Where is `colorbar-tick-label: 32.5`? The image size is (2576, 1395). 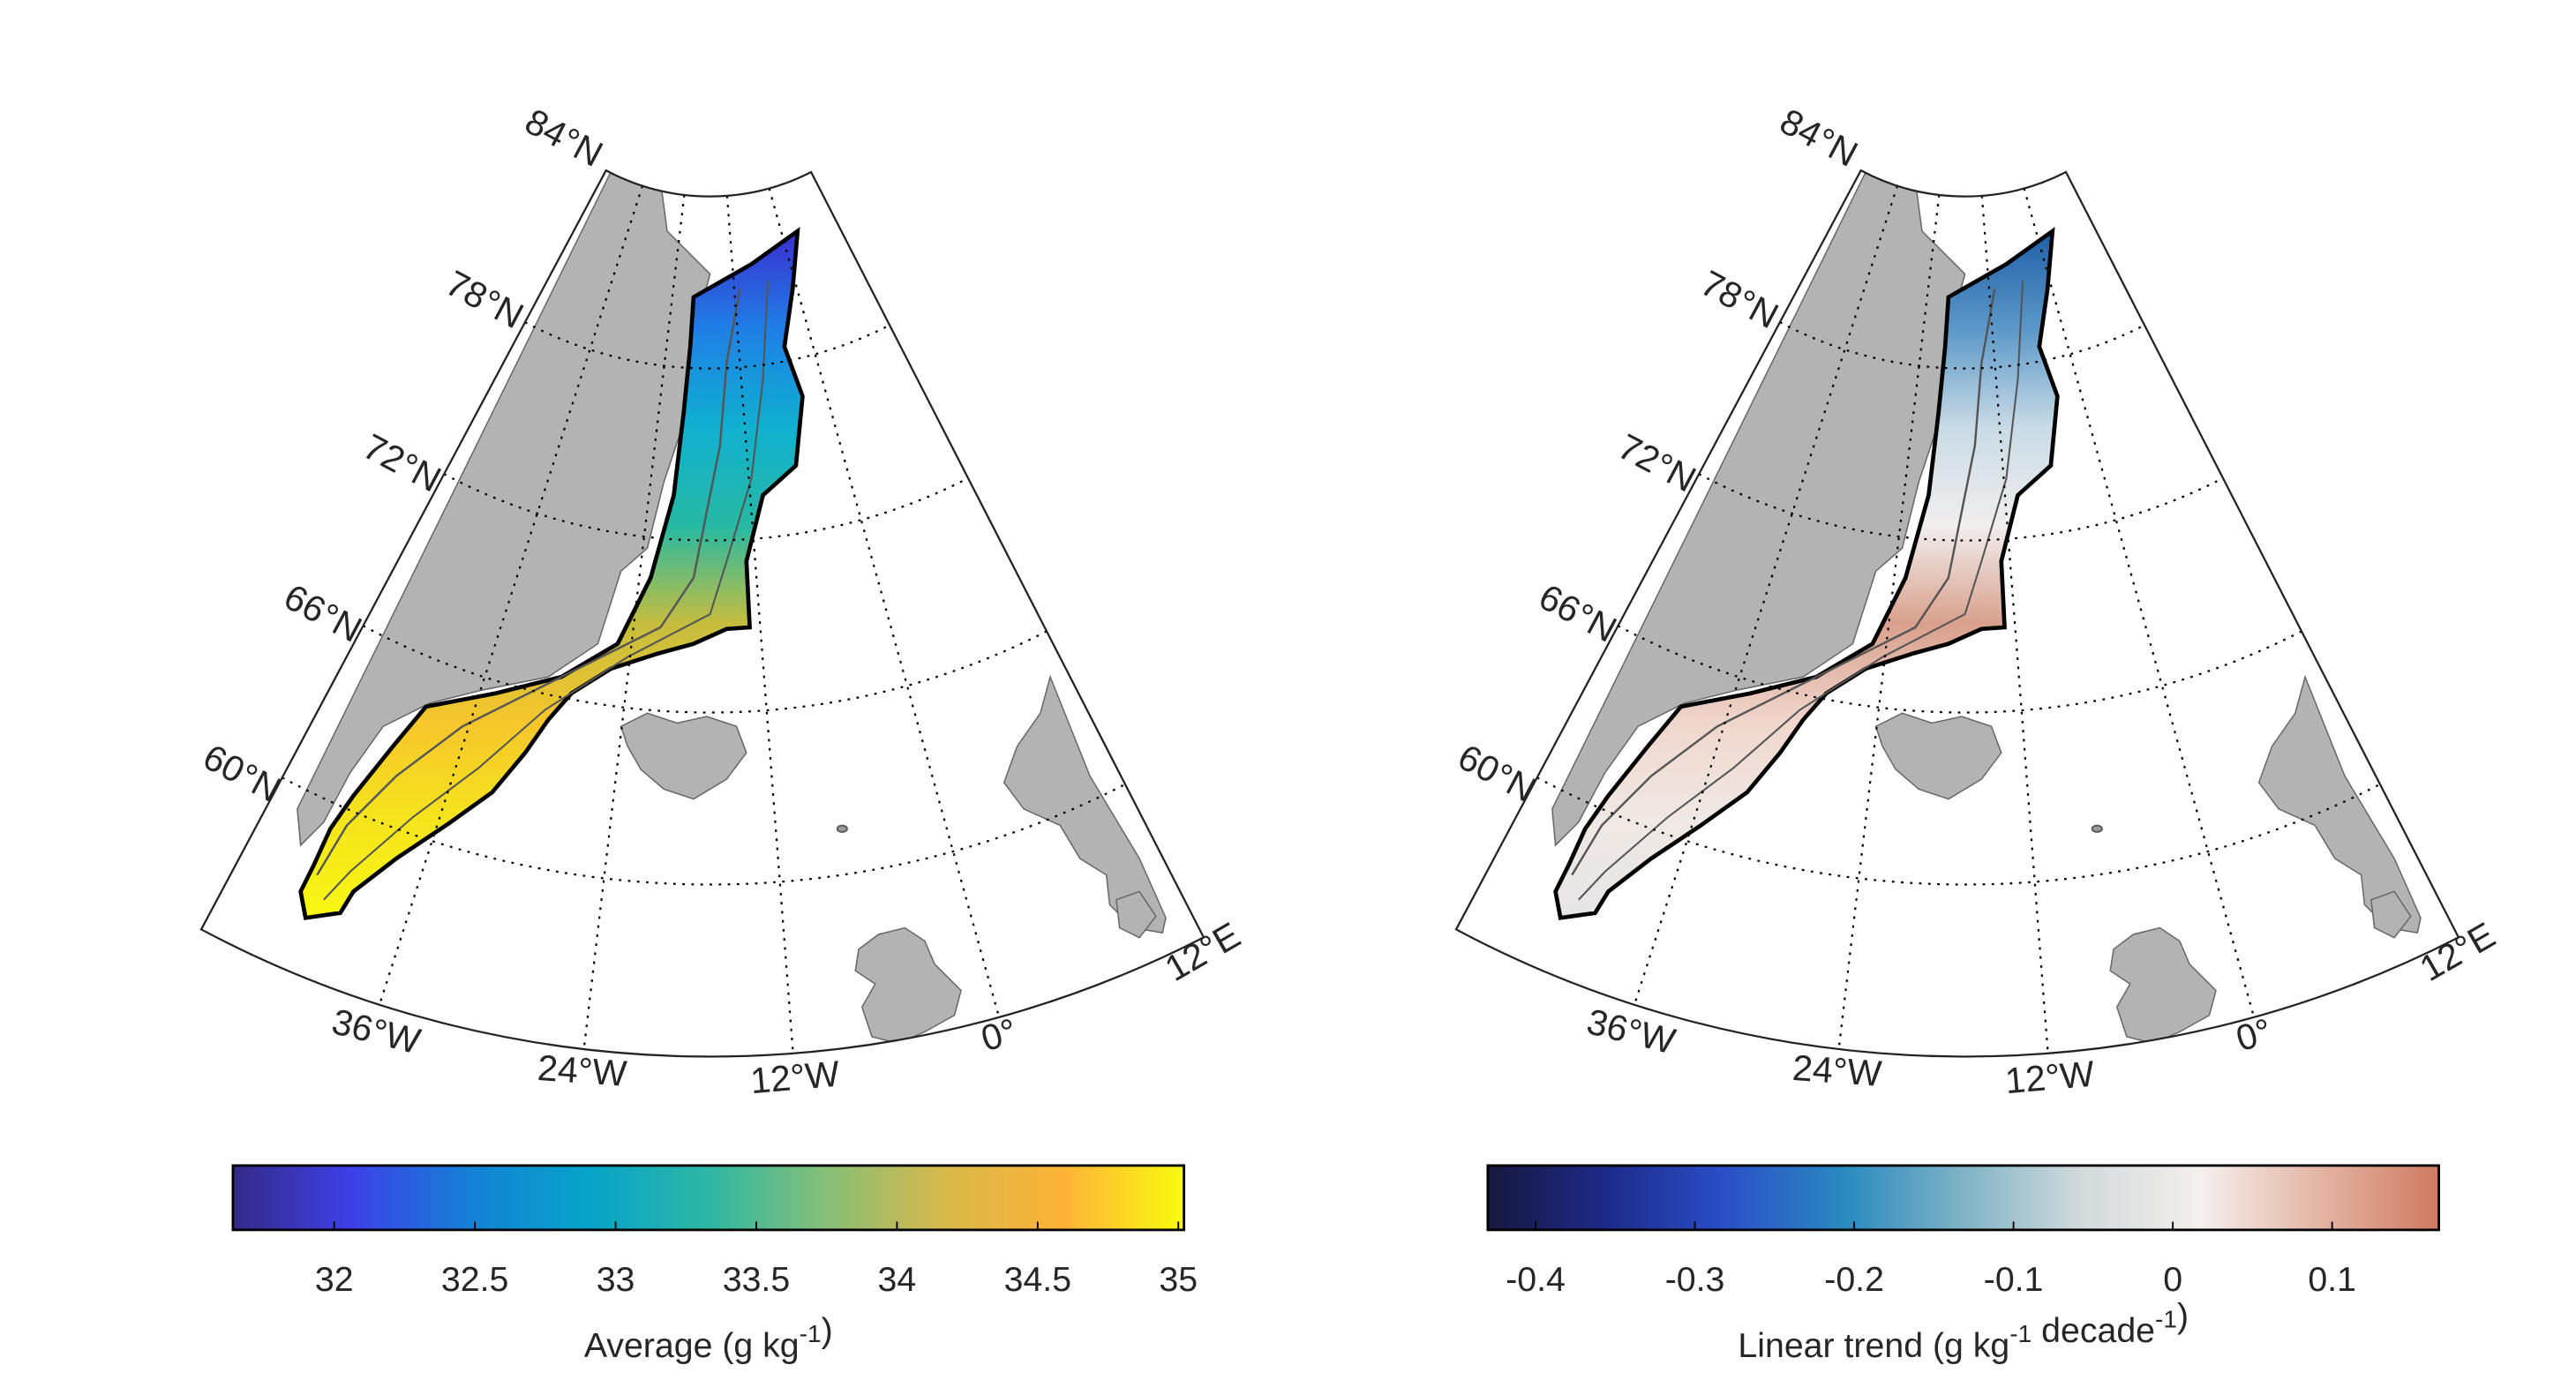 colorbar-tick-label: 32.5 is located at coordinates (474, 1279).